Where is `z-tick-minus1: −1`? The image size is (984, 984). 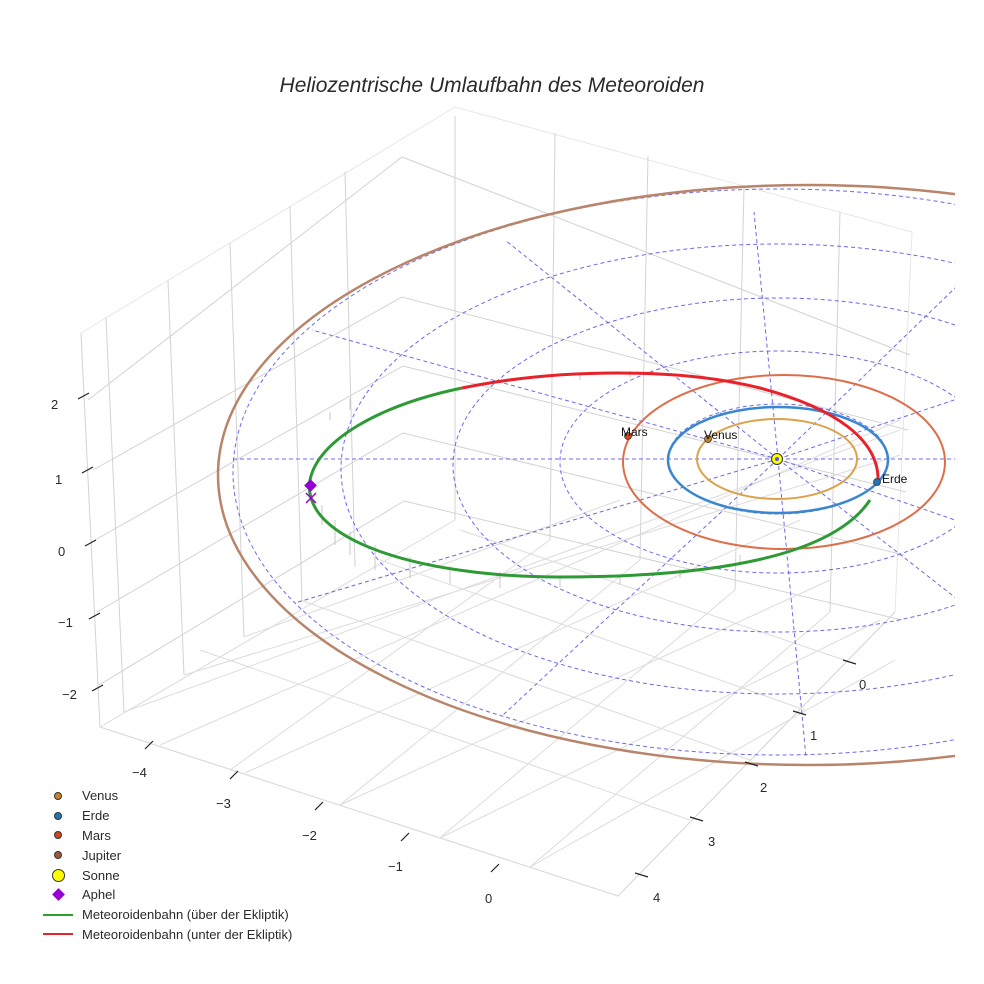
z-tick-minus1: −1 is located at coordinates (65, 622).